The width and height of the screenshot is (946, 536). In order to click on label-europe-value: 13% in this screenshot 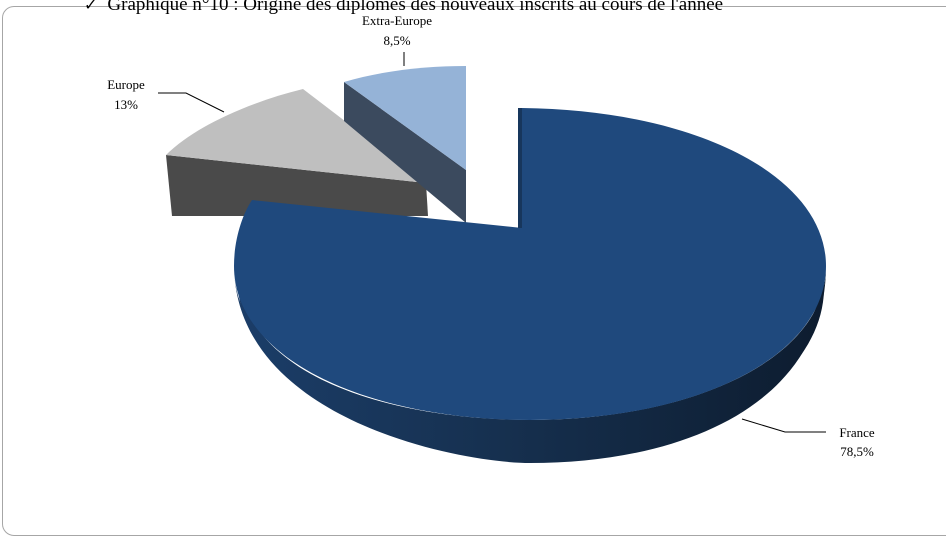, I will do `click(126, 104)`.